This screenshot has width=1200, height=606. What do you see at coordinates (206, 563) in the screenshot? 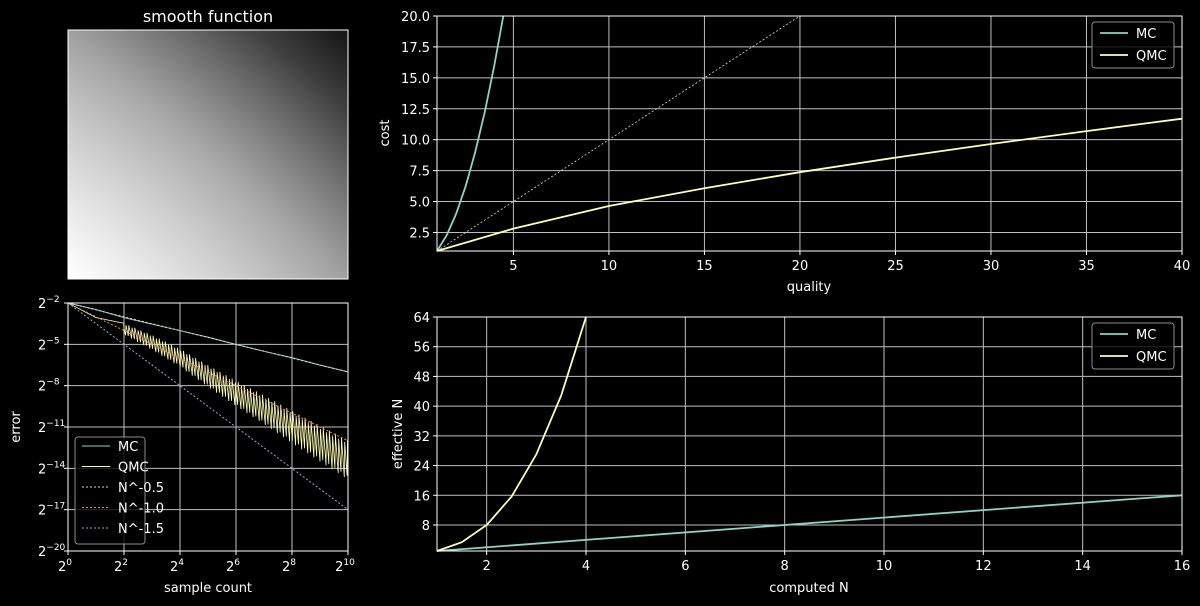
I see `error-x-ticks: 20 22 24 26 28 210` at bounding box center [206, 563].